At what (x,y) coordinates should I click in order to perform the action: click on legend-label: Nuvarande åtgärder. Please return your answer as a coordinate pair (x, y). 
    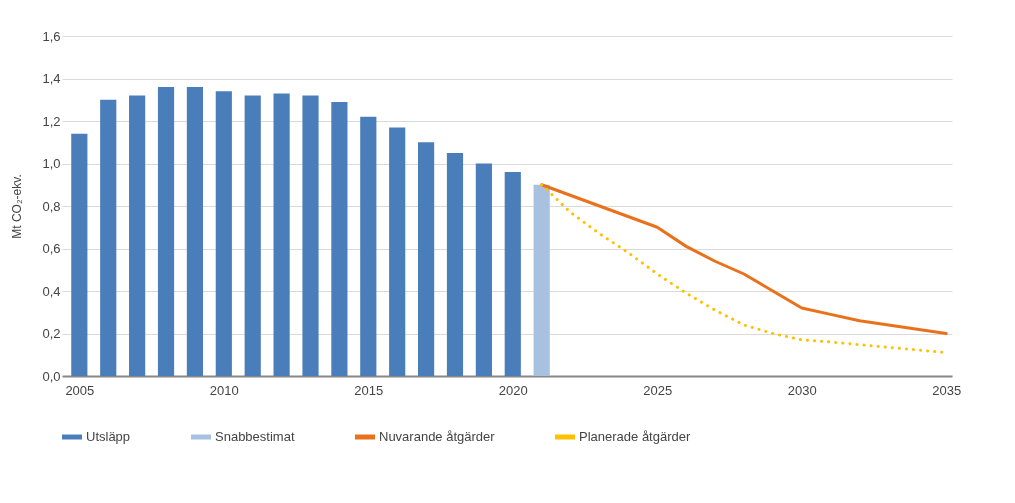
    Looking at the image, I should click on (437, 436).